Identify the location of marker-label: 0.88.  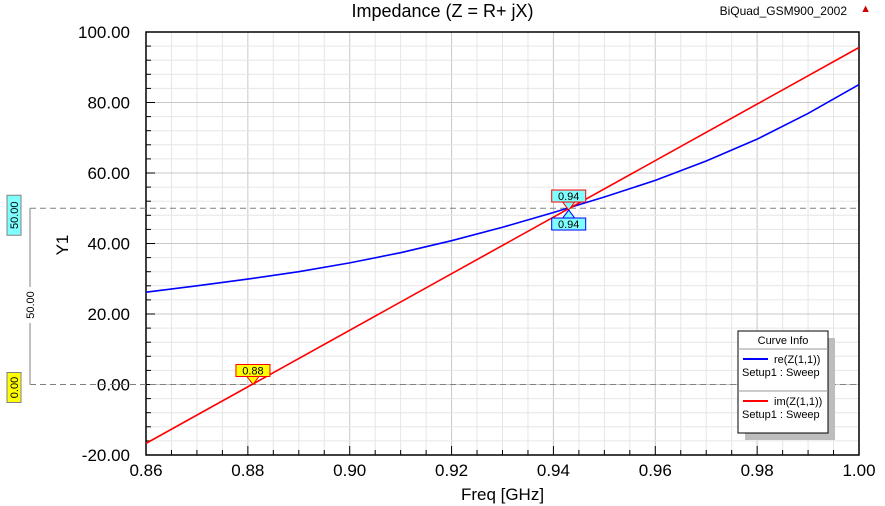
(252, 372).